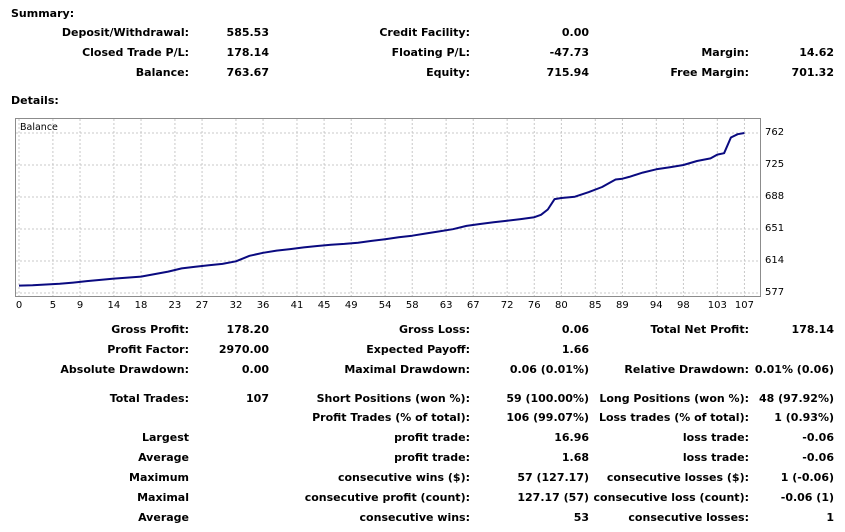 This screenshot has width=845, height=532. Describe the element at coordinates (744, 305) in the screenshot. I see `x-tick-label: 107` at that location.